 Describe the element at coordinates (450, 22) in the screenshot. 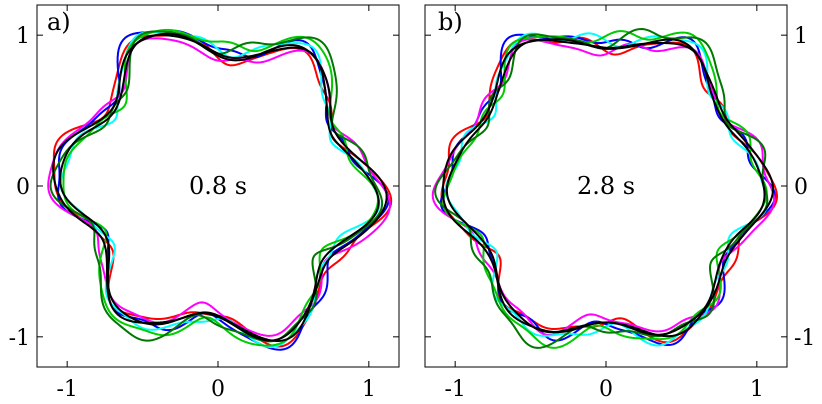

I see `panel-label: b)` at that location.